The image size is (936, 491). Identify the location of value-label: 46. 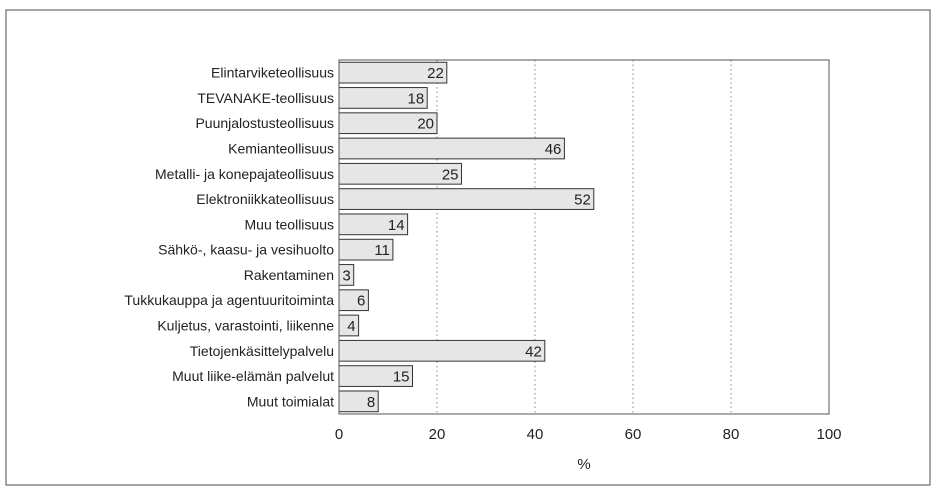
(553, 149).